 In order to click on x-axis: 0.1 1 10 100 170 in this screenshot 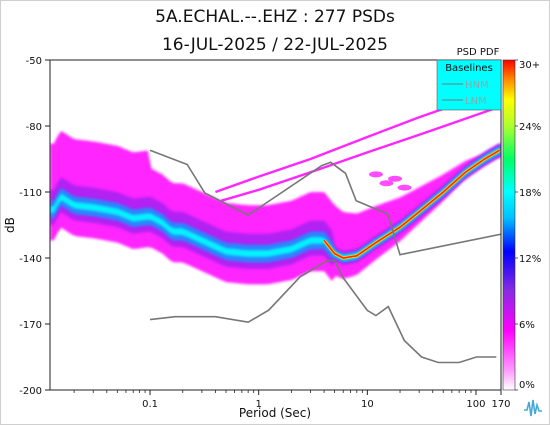, I will do `click(292, 400)`.